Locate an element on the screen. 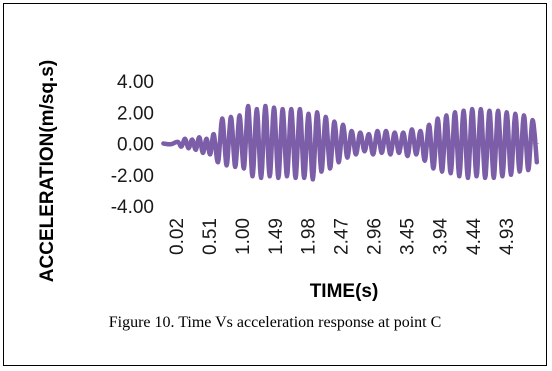 Image resolution: width=552 pixels, height=371 pixels. y-tick-label: 2.00 is located at coordinates (135, 113).